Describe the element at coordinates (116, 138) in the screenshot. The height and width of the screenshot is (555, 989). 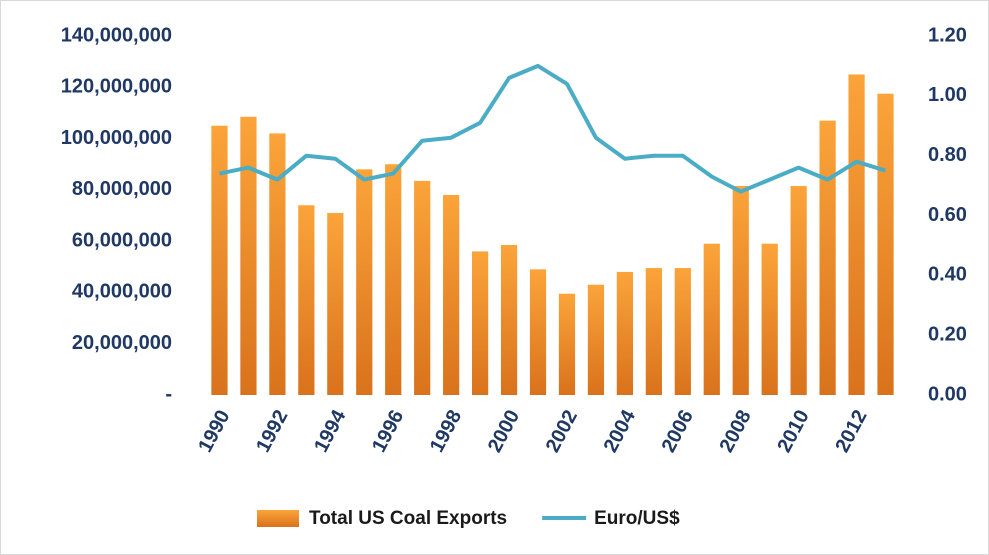
I see `y-tick-label: 100,000,000` at that location.